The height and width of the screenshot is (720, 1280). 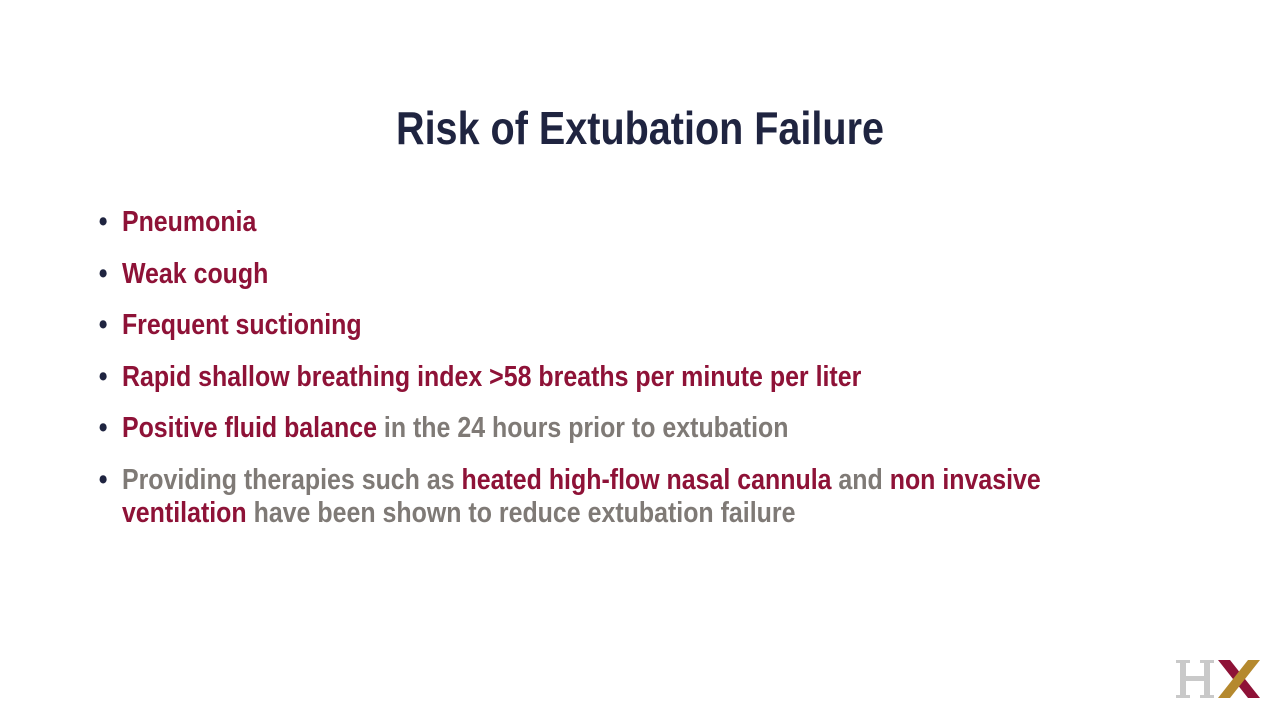 What do you see at coordinates (241, 325) in the screenshot?
I see `bullet-text: Frequent suctioning` at bounding box center [241, 325].